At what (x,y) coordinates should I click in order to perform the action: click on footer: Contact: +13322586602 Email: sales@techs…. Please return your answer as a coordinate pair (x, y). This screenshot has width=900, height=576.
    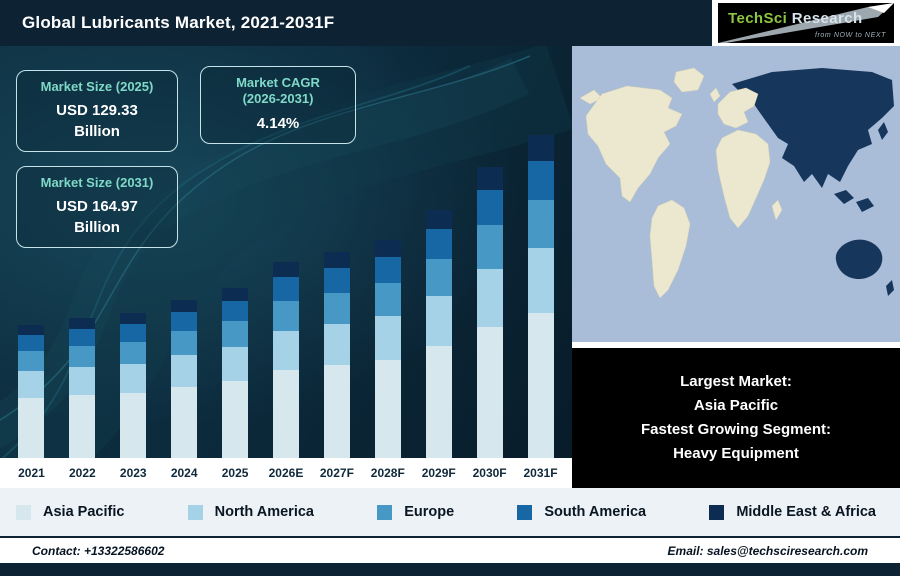
    Looking at the image, I should click on (450, 549).